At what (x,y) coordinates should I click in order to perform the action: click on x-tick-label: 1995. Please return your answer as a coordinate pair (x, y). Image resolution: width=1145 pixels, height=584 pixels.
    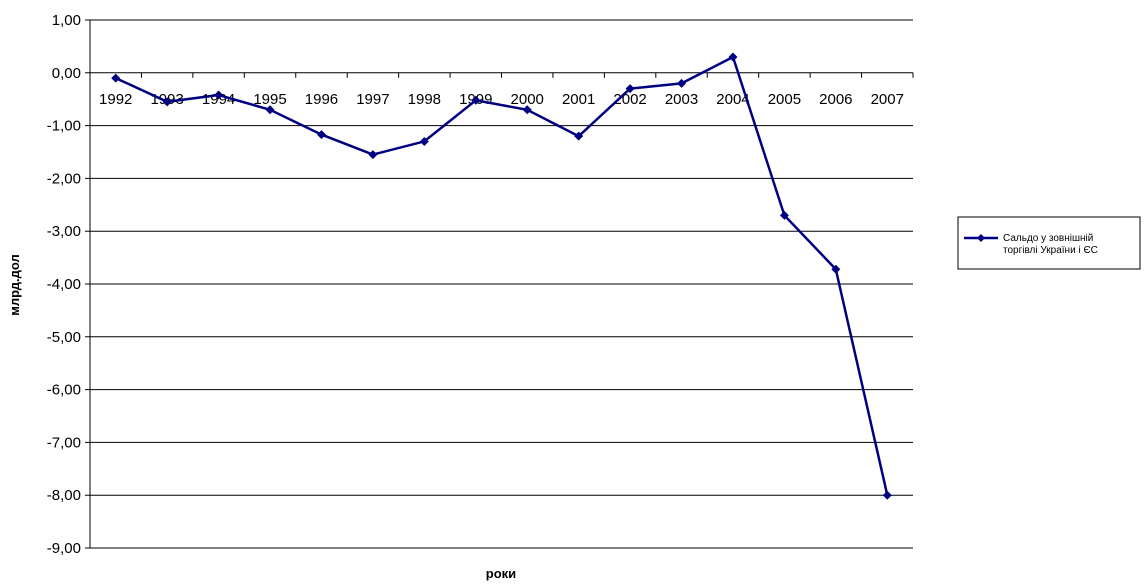
    Looking at the image, I should click on (269, 99).